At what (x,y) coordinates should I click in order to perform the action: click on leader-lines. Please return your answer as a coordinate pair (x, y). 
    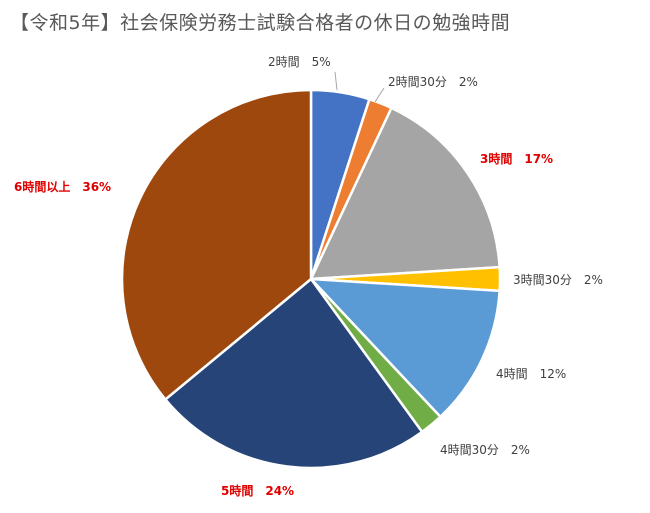
    Looking at the image, I should click on (359, 87).